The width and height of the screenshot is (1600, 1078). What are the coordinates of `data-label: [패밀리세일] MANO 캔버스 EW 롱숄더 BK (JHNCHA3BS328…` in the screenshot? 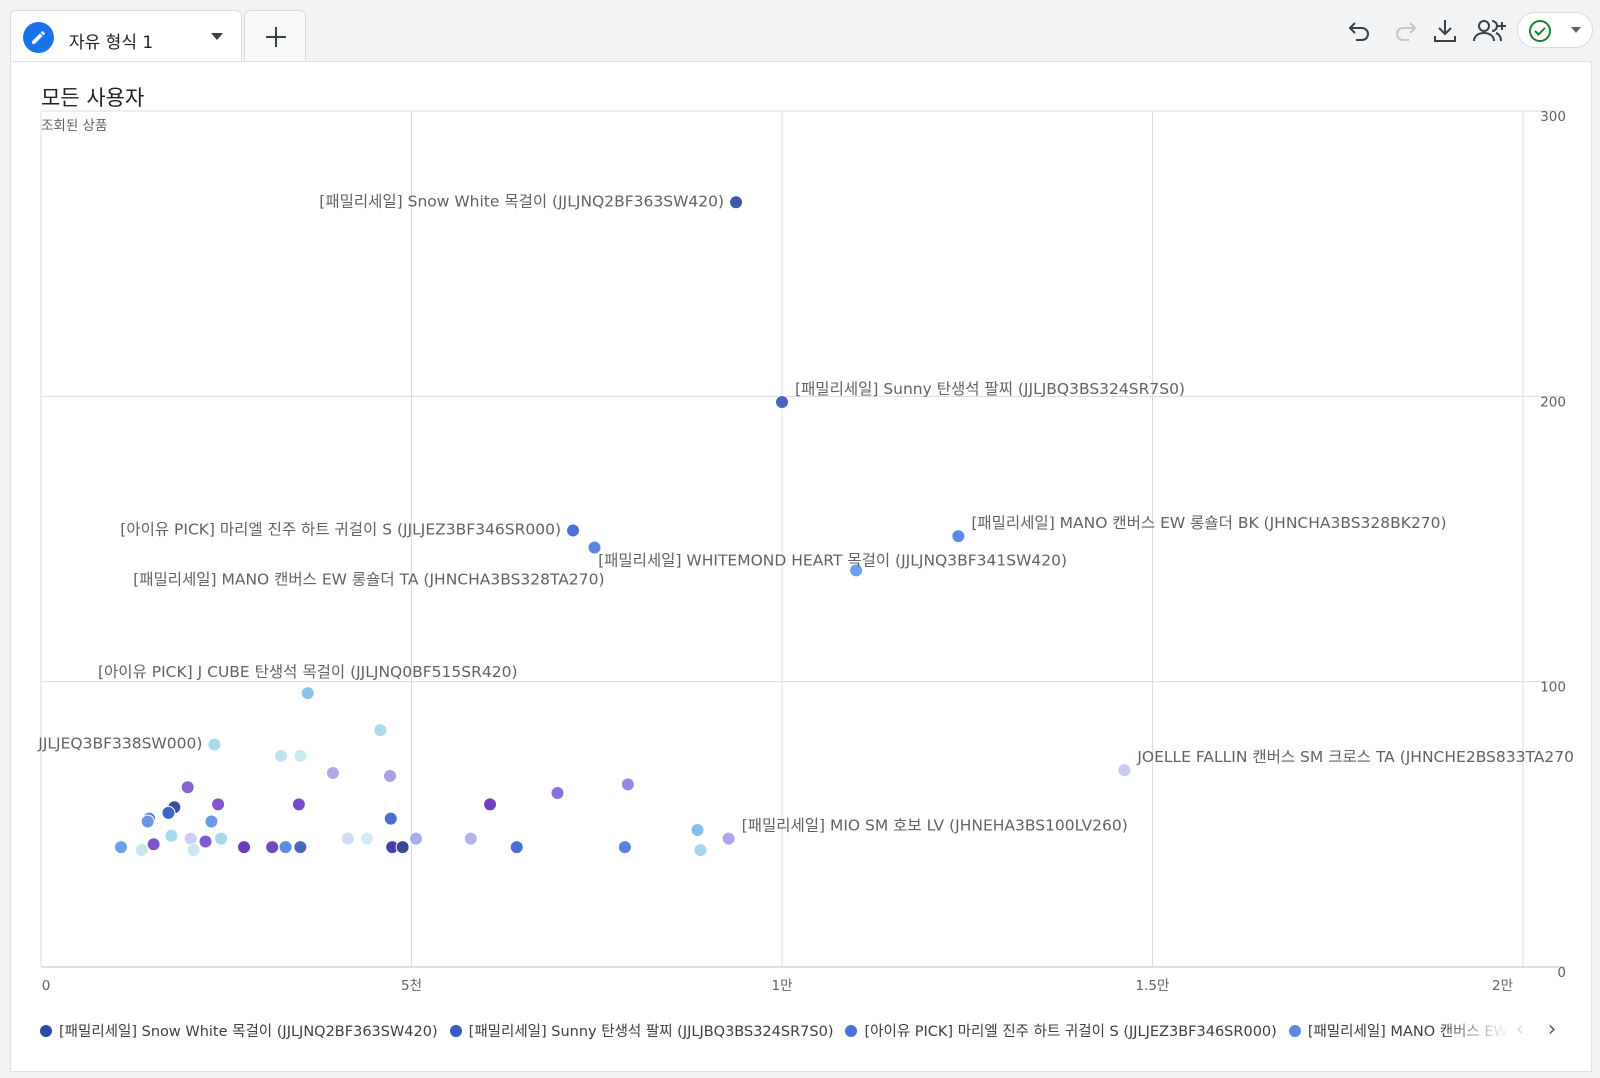 It's located at (1208, 523).